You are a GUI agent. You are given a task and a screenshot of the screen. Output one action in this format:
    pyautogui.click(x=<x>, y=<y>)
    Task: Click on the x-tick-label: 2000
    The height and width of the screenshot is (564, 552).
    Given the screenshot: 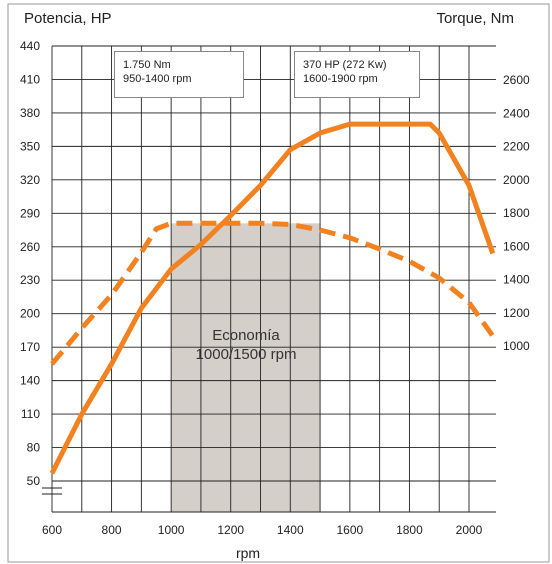 What is the action you would take?
    pyautogui.click(x=469, y=530)
    